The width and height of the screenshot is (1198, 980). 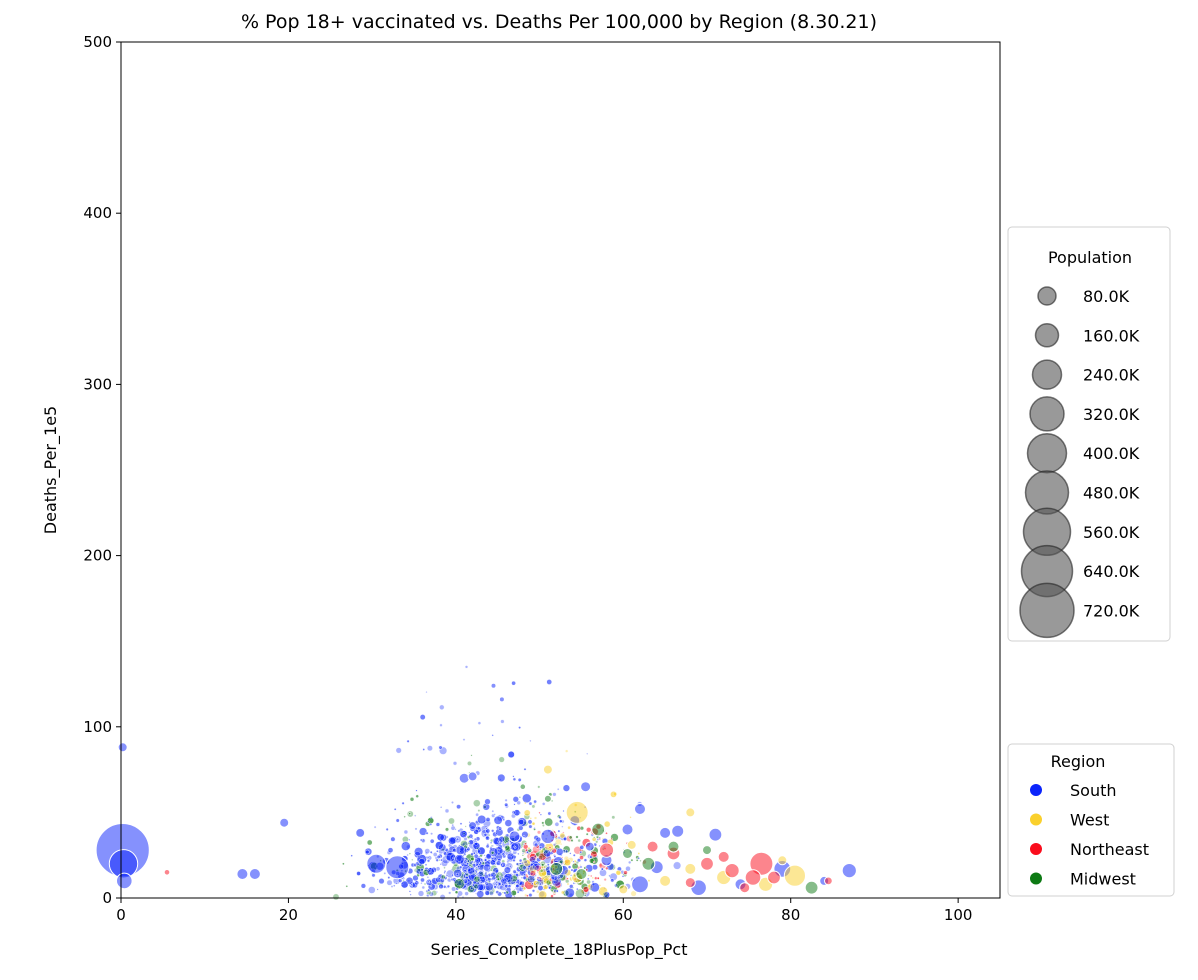 I want to click on background-dots, so click(x=507, y=783).